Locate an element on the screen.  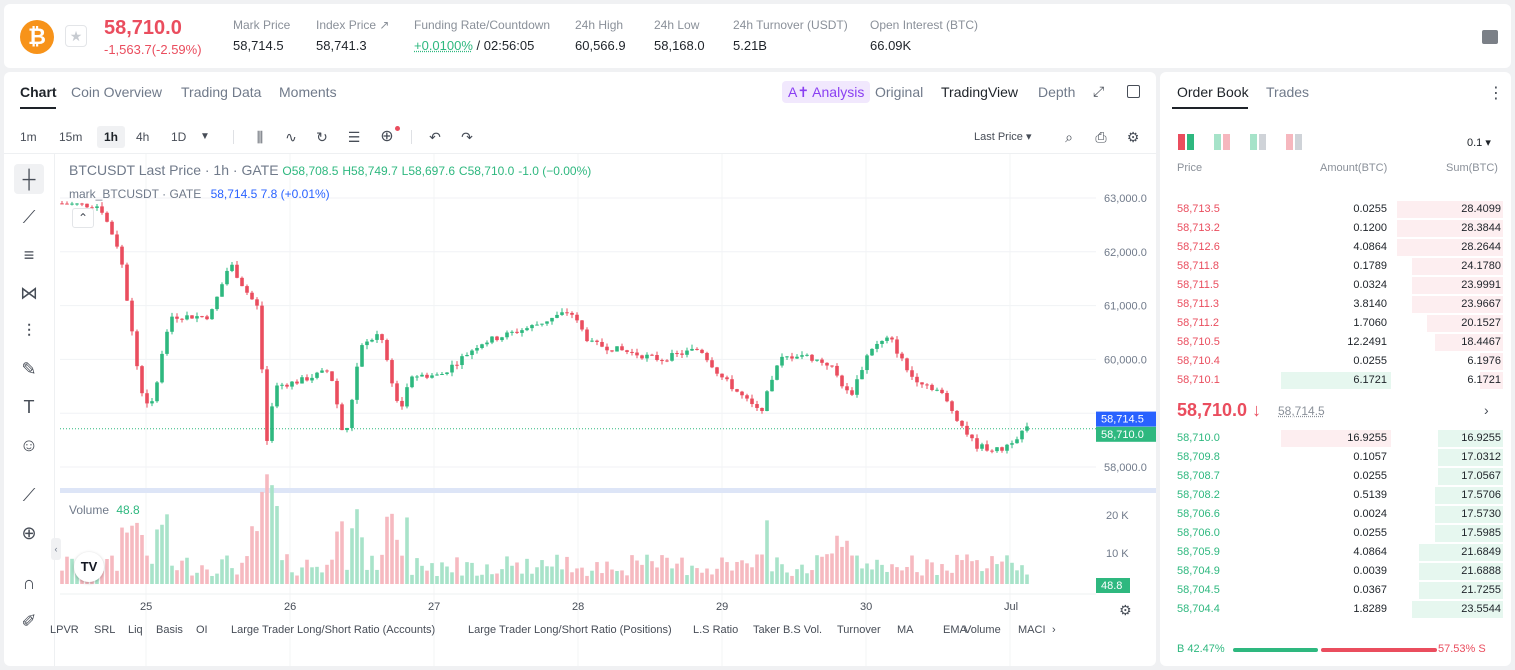
indicator-item: Volume is located at coordinates (982, 630).